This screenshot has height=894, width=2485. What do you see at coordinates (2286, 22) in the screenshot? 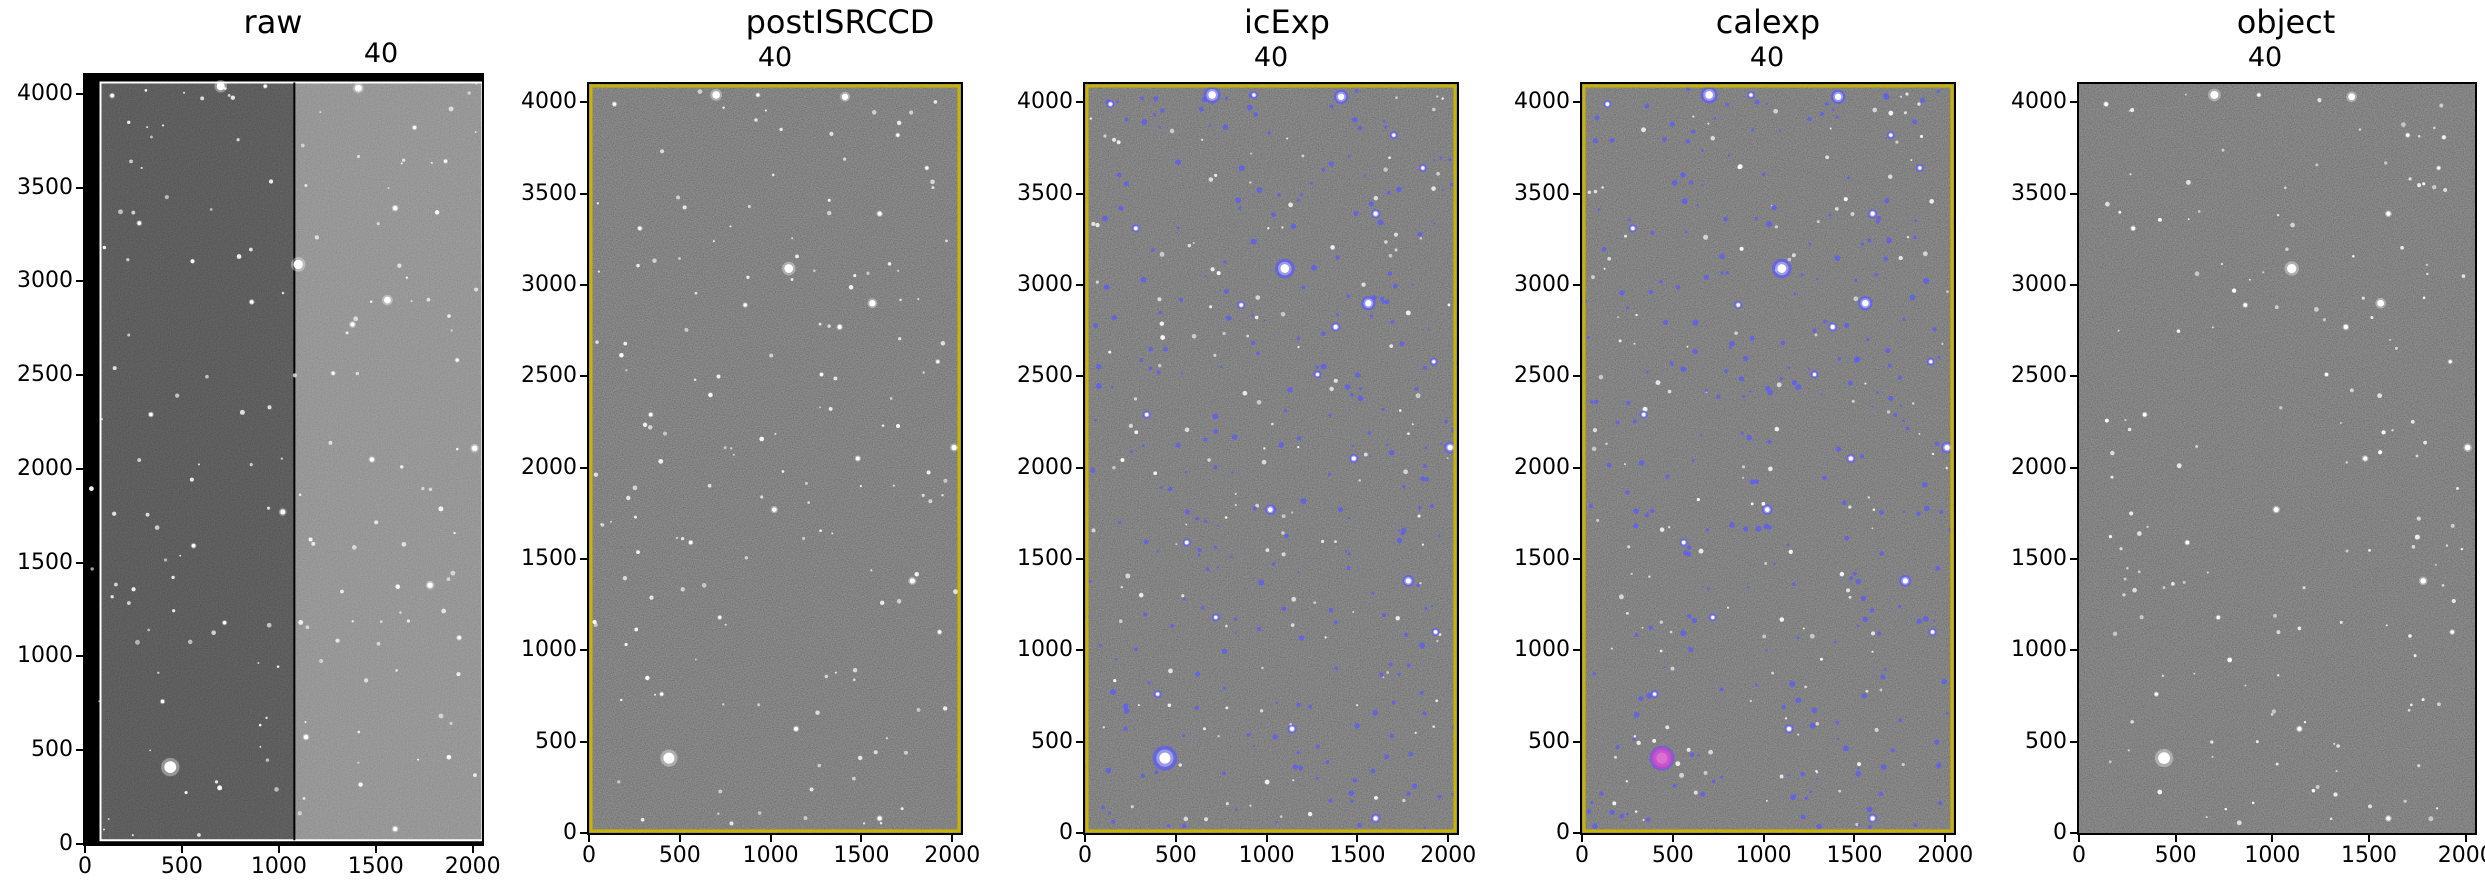
I see `panel-title: object` at bounding box center [2286, 22].